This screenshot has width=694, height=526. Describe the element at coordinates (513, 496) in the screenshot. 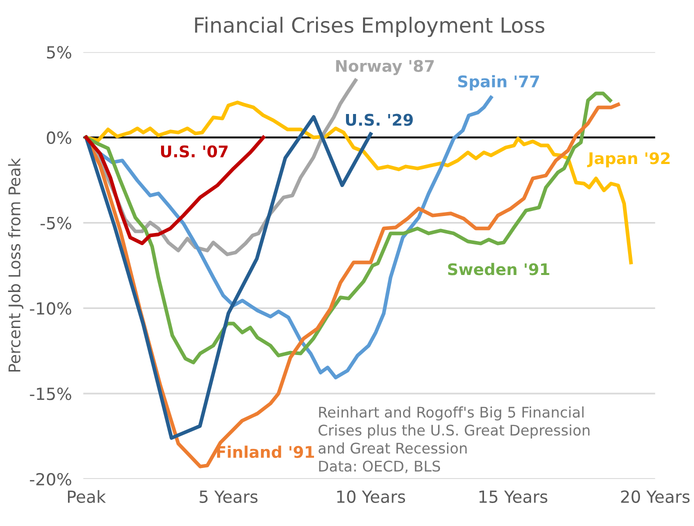

I see `x-tick-label: 15 Years` at that location.